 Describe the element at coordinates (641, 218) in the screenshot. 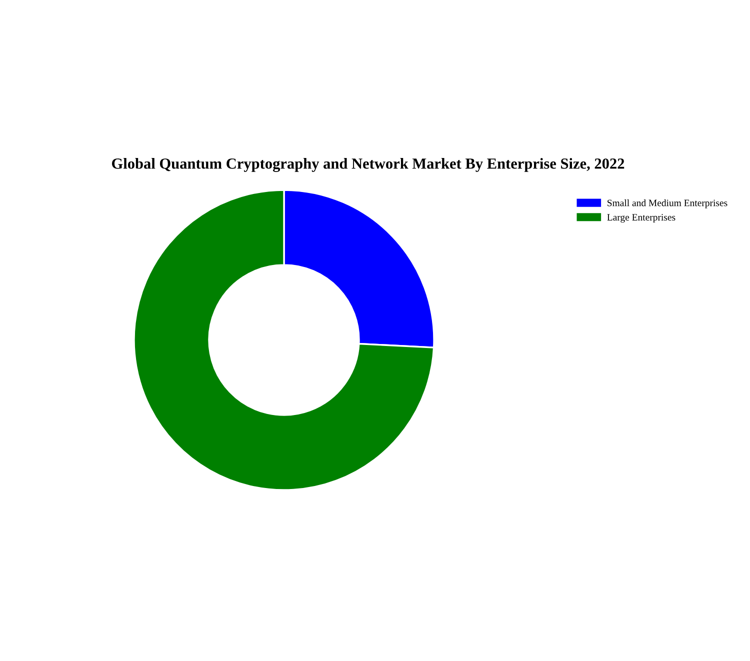

I see `legend-label: Large Enterprises` at that location.